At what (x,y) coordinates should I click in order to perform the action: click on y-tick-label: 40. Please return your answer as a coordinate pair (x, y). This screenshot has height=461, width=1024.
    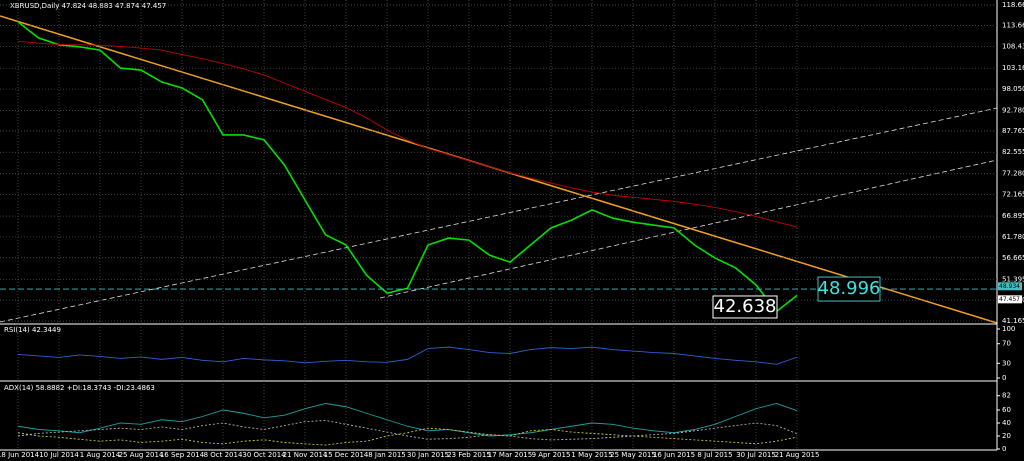
    Looking at the image, I should click on (1006, 423).